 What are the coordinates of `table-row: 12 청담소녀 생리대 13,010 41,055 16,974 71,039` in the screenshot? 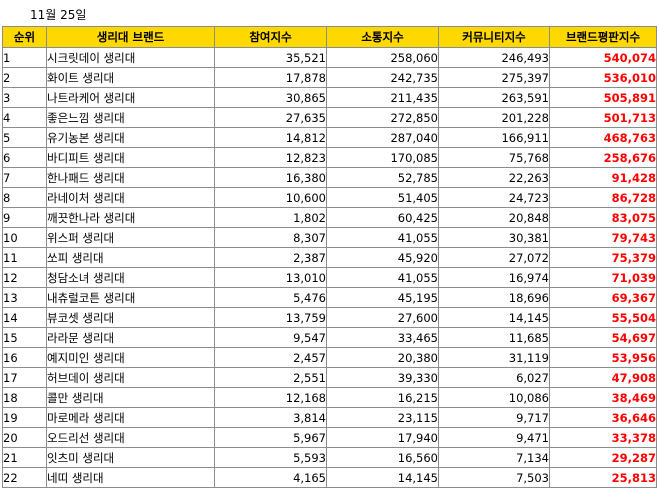 It's located at (329, 277).